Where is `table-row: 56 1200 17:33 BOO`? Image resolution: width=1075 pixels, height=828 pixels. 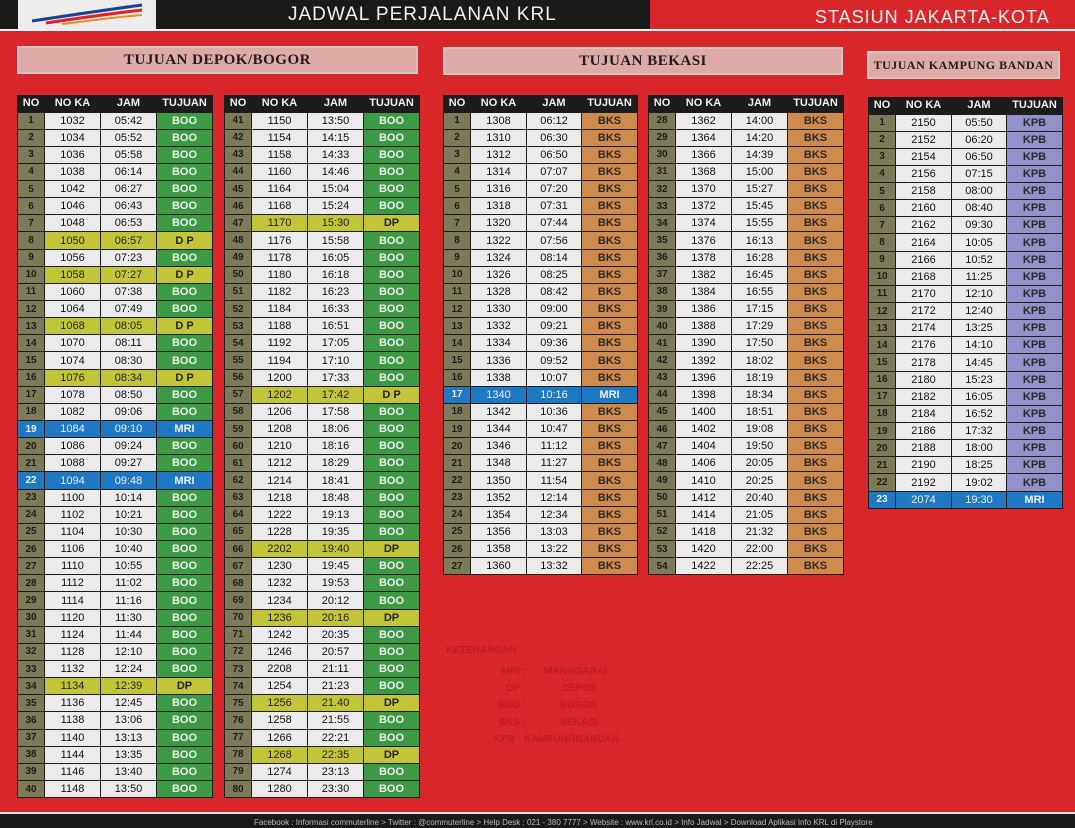
table-row: 56 1200 17:33 BOO is located at coordinates (322, 377).